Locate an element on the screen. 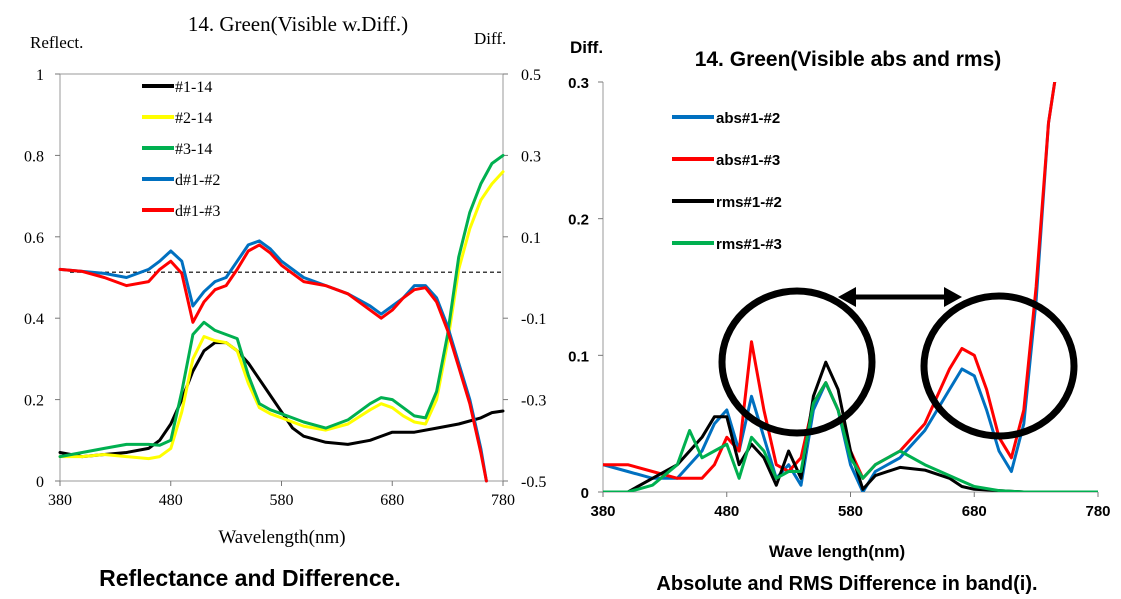 The image size is (1121, 599). right-x-tick-label: 780 is located at coordinates (1097, 511).